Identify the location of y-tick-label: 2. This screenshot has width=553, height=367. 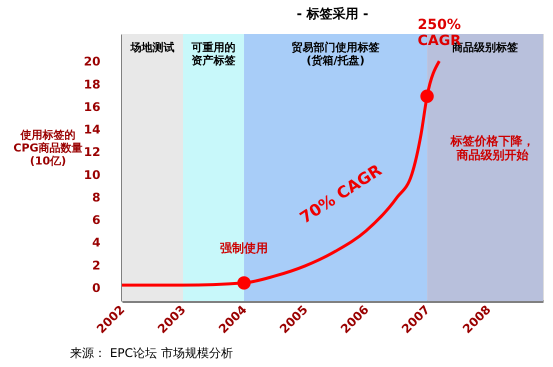
(96, 265).